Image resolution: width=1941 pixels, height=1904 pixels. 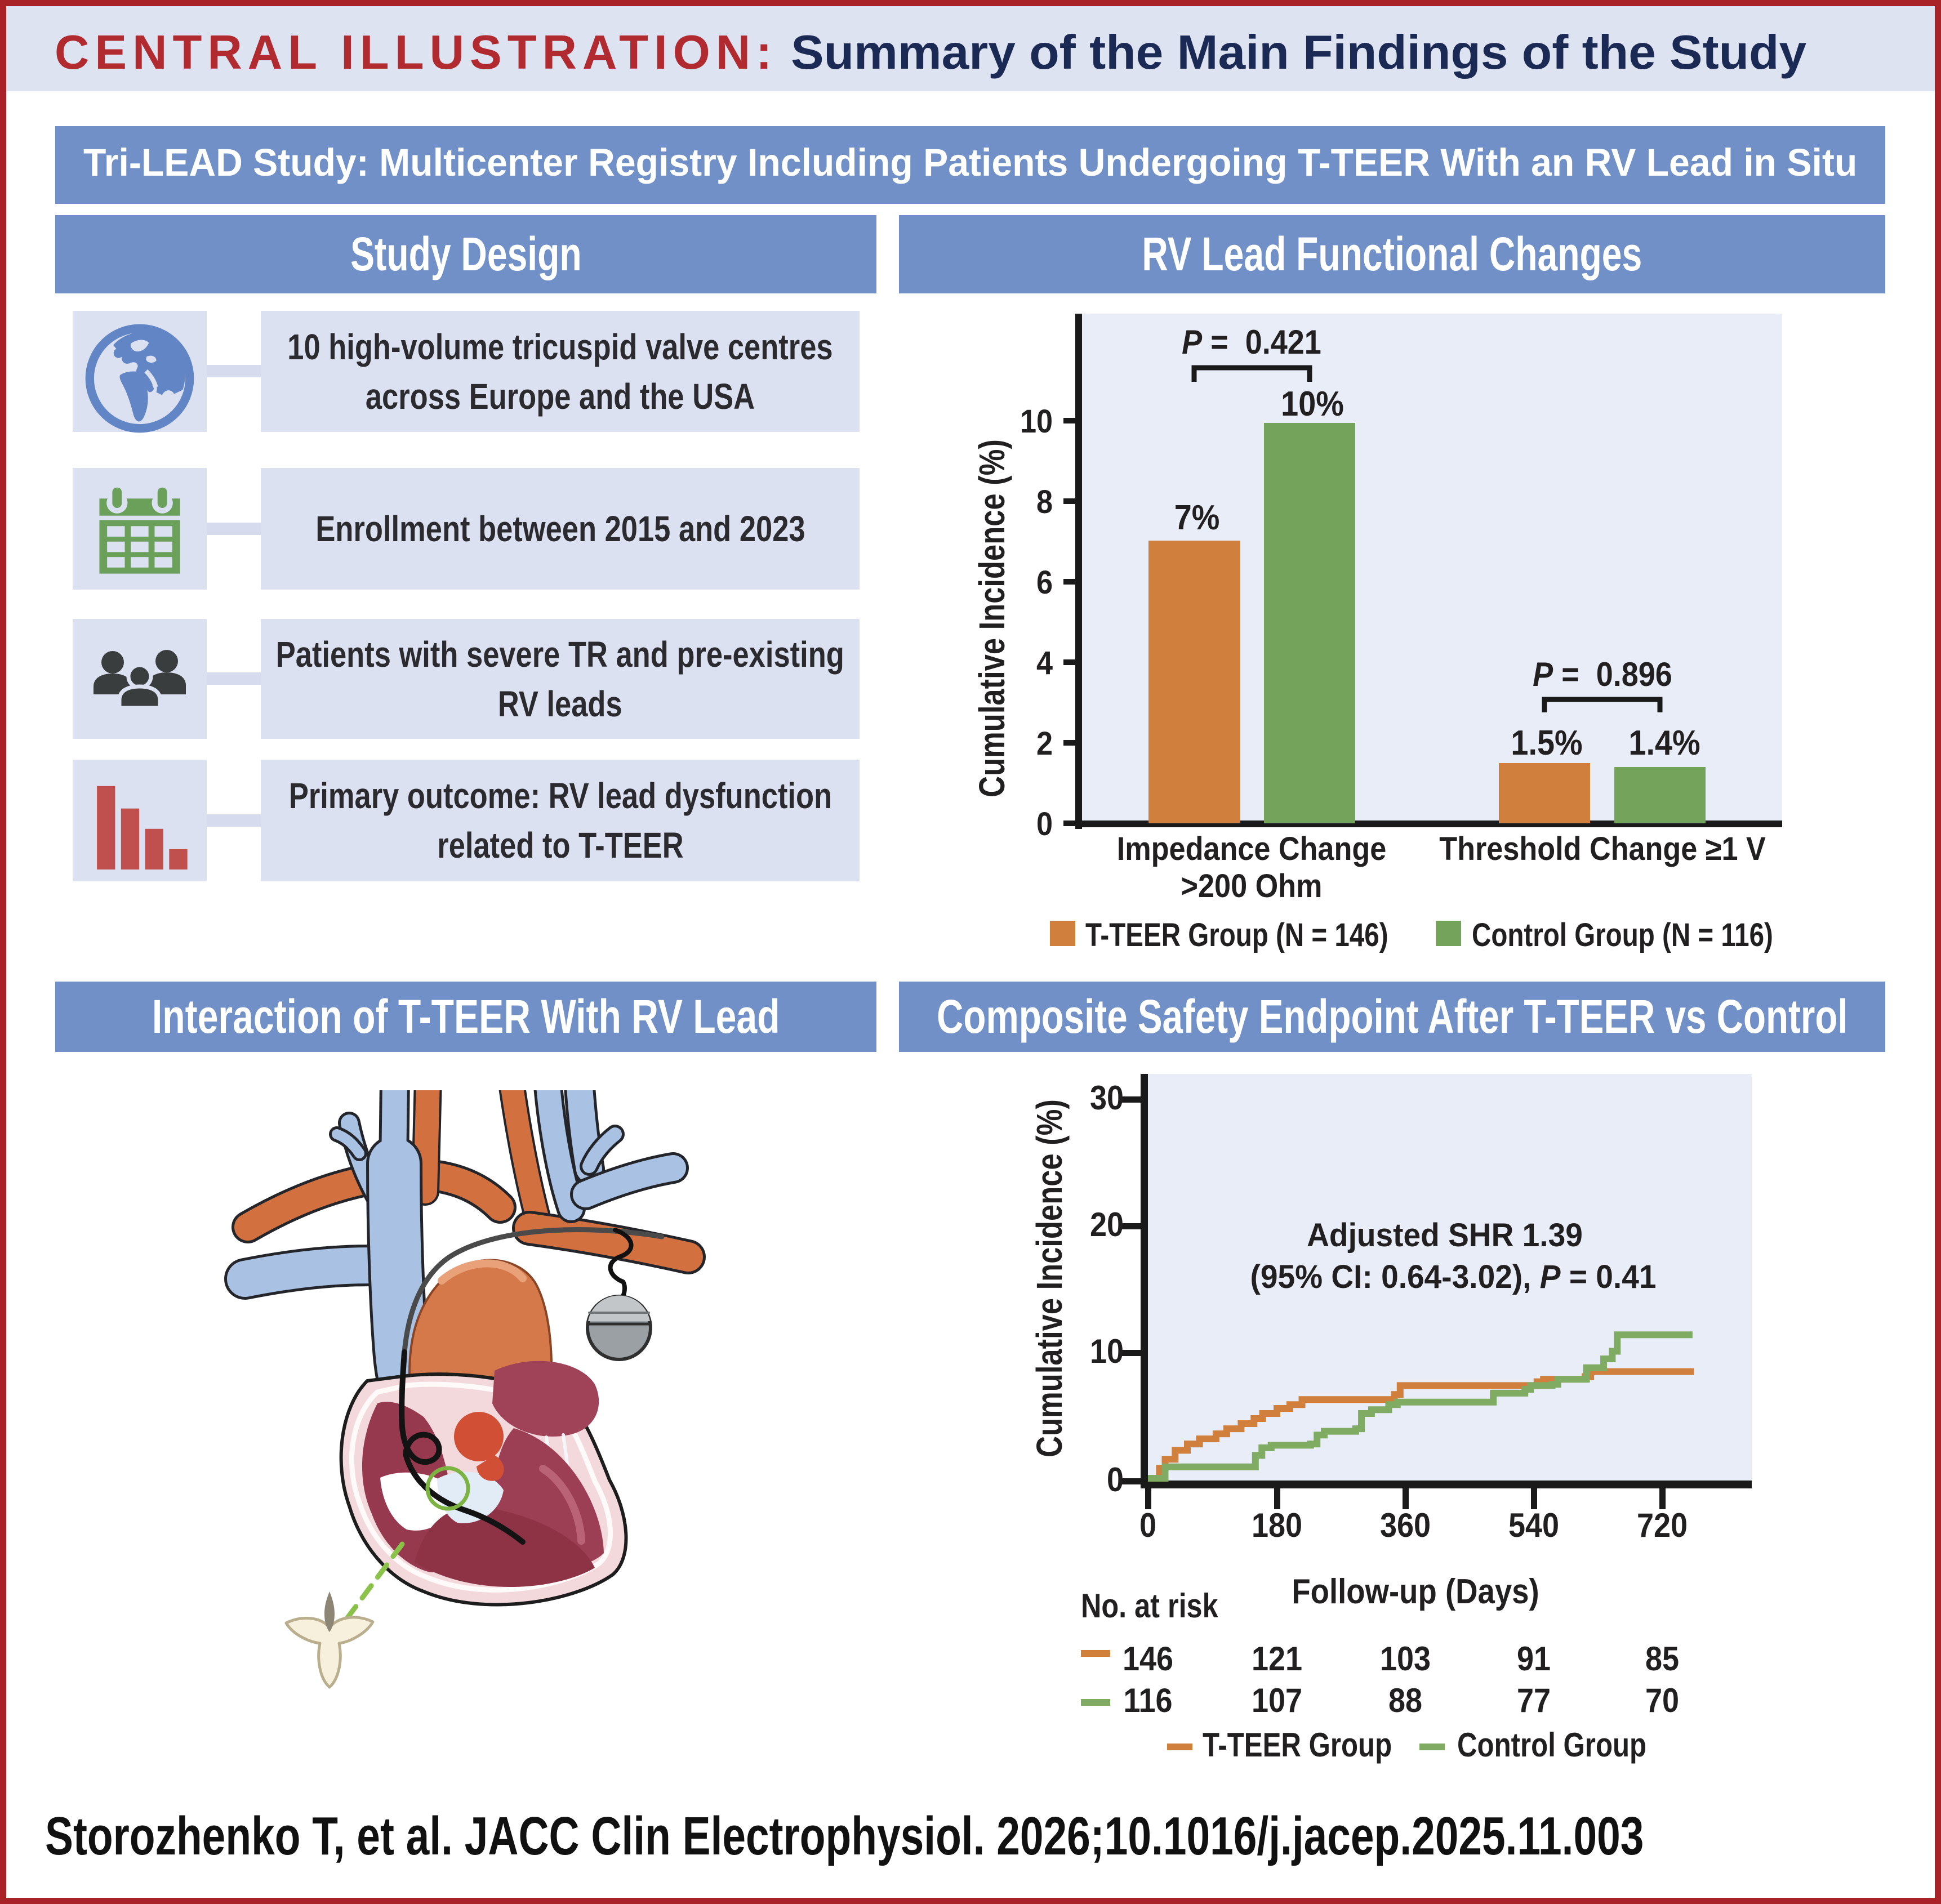 What do you see at coordinates (1662, 1659) in the screenshot?
I see `svg-text: 85` at bounding box center [1662, 1659].